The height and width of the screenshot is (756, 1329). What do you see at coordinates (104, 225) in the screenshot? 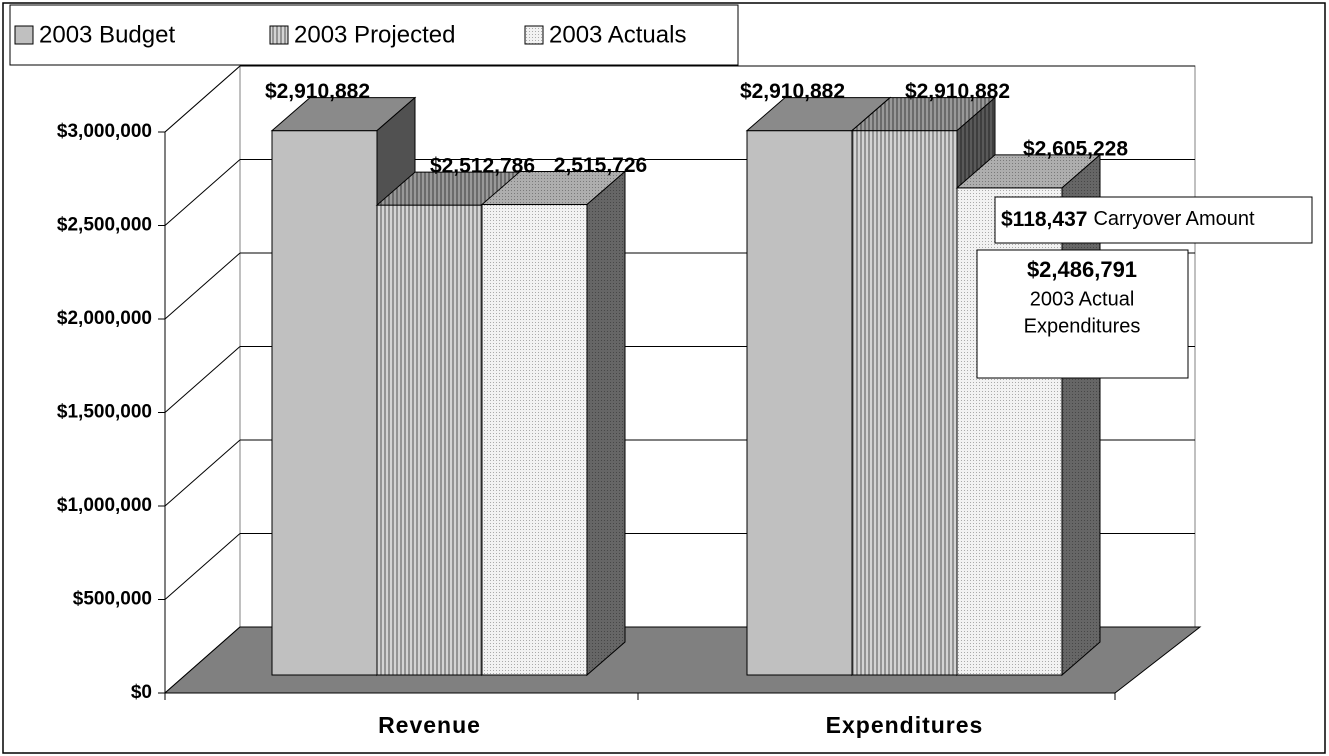
I see `y-tick-label: $2,500,000` at bounding box center [104, 225].